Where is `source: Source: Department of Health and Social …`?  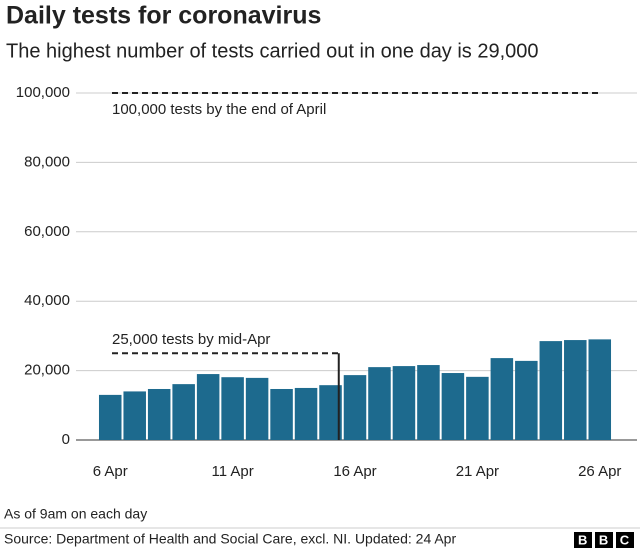 source: Source: Department of Health and Social … is located at coordinates (230, 539).